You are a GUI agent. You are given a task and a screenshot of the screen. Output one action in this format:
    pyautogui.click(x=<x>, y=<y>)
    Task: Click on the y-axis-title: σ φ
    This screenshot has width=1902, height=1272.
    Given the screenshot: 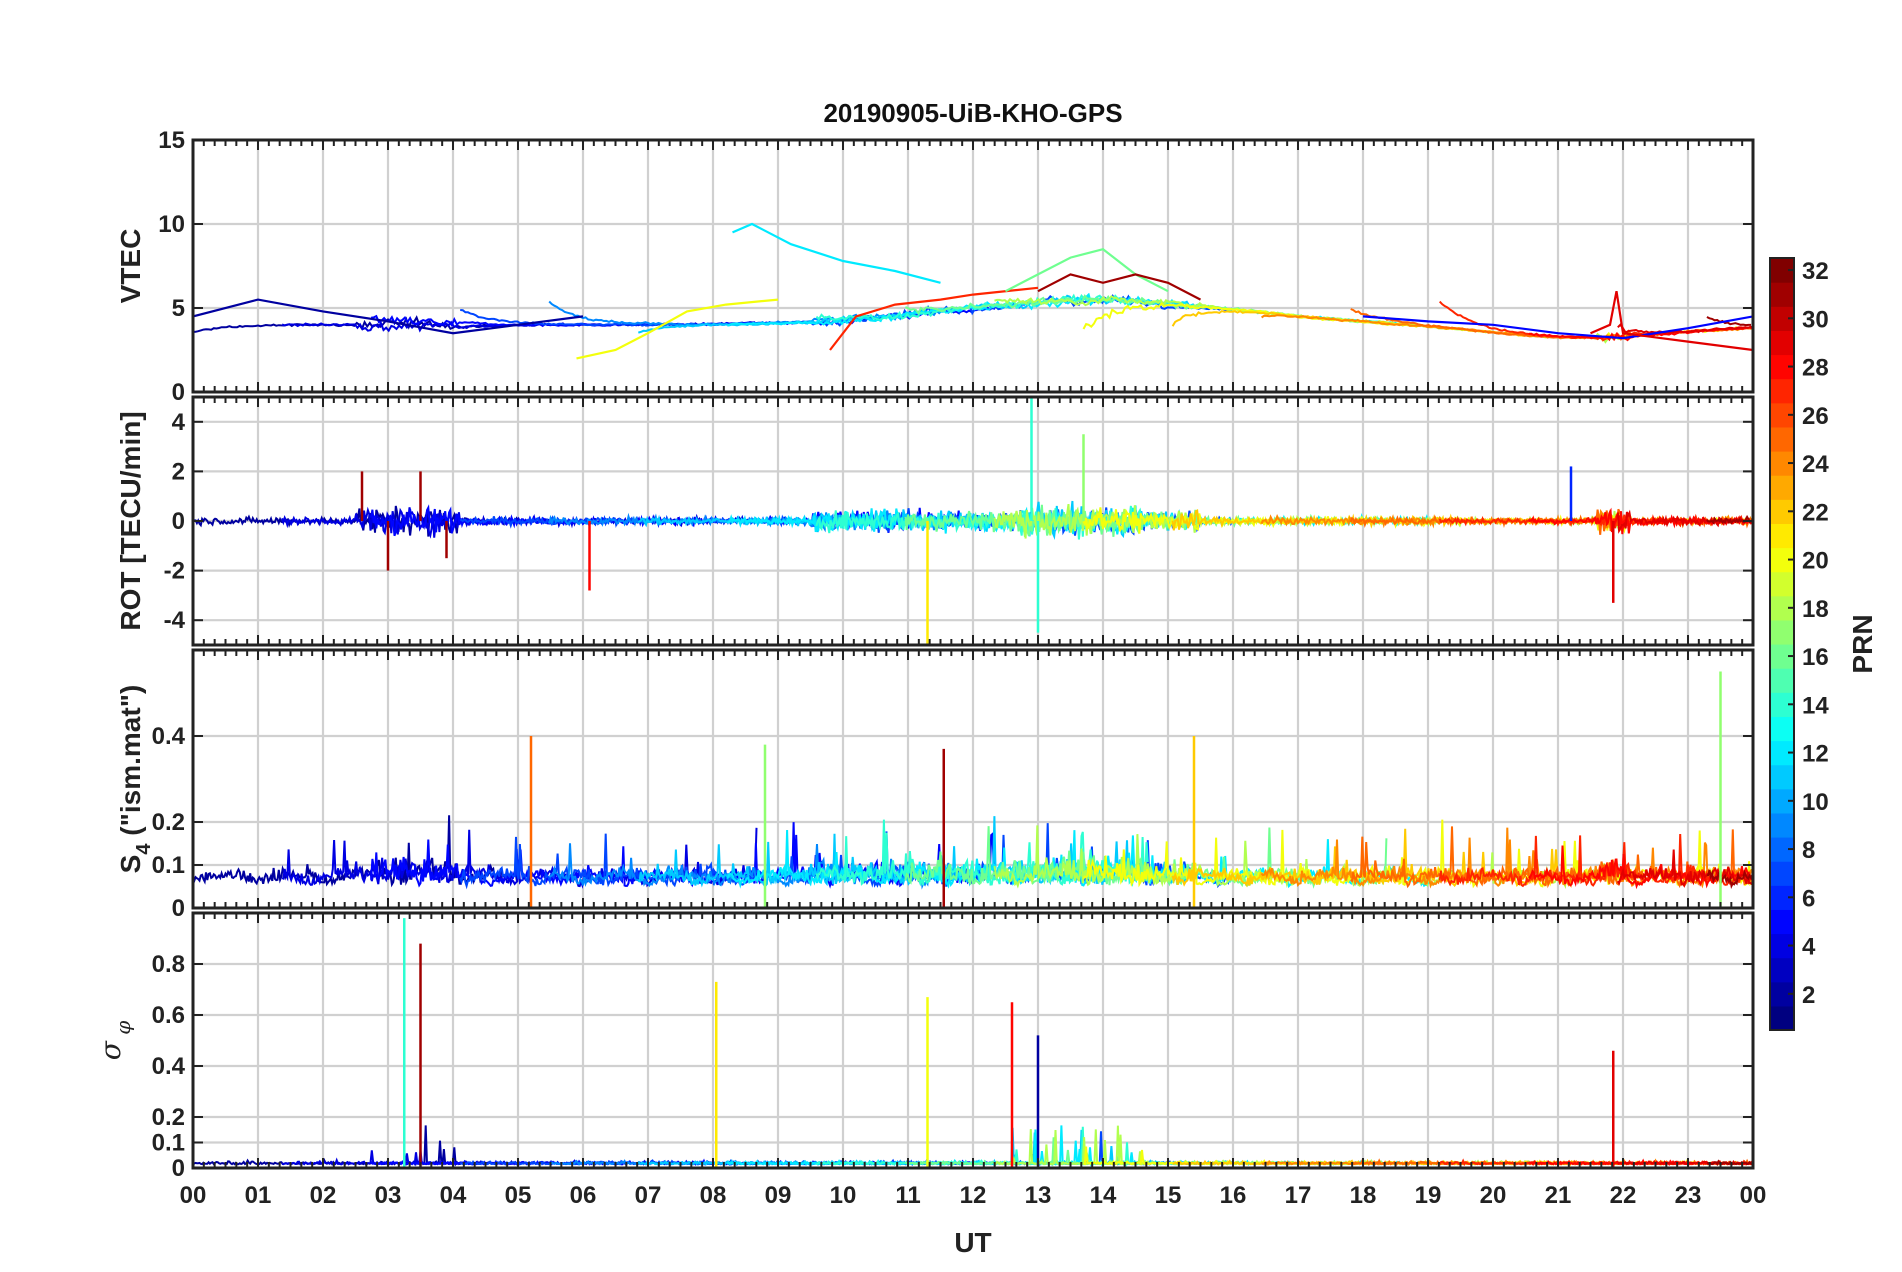 What is the action you would take?
    pyautogui.click(x=114, y=1041)
    